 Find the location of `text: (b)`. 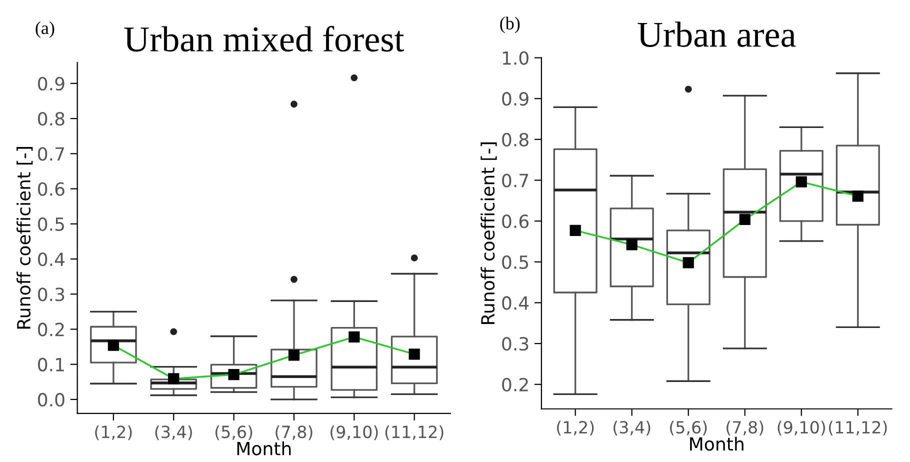

text: (b) is located at coordinates (510, 25).